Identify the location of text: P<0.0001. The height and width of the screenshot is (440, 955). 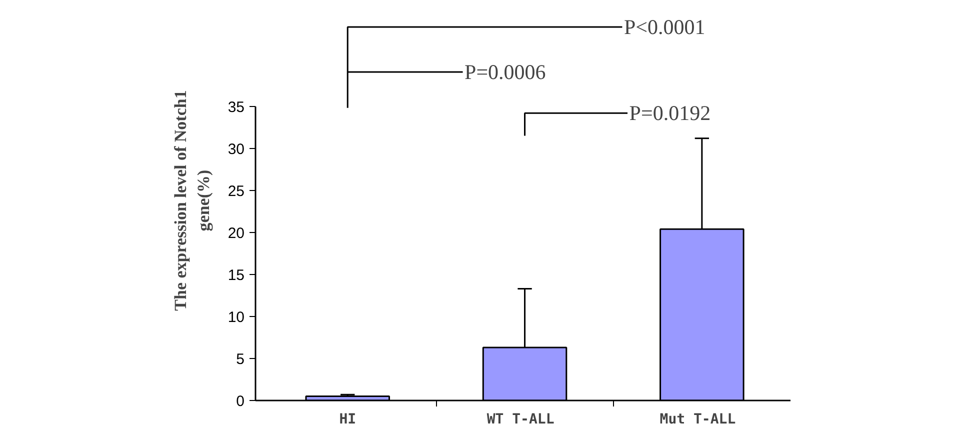
(665, 26).